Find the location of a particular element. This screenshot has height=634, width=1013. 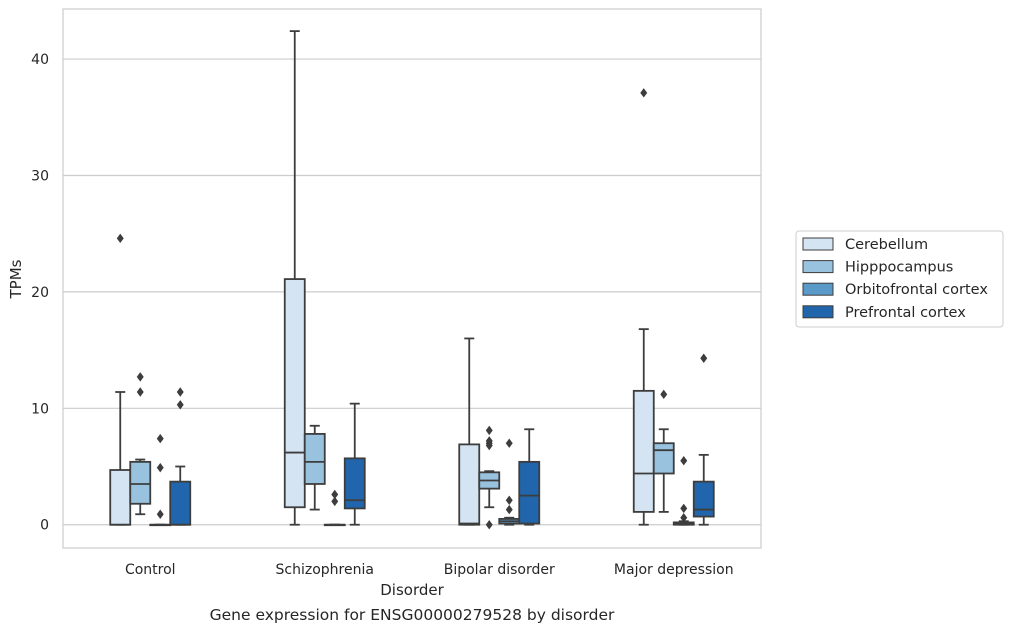

legend-label: Prefrontal cortex is located at coordinates (905, 313).